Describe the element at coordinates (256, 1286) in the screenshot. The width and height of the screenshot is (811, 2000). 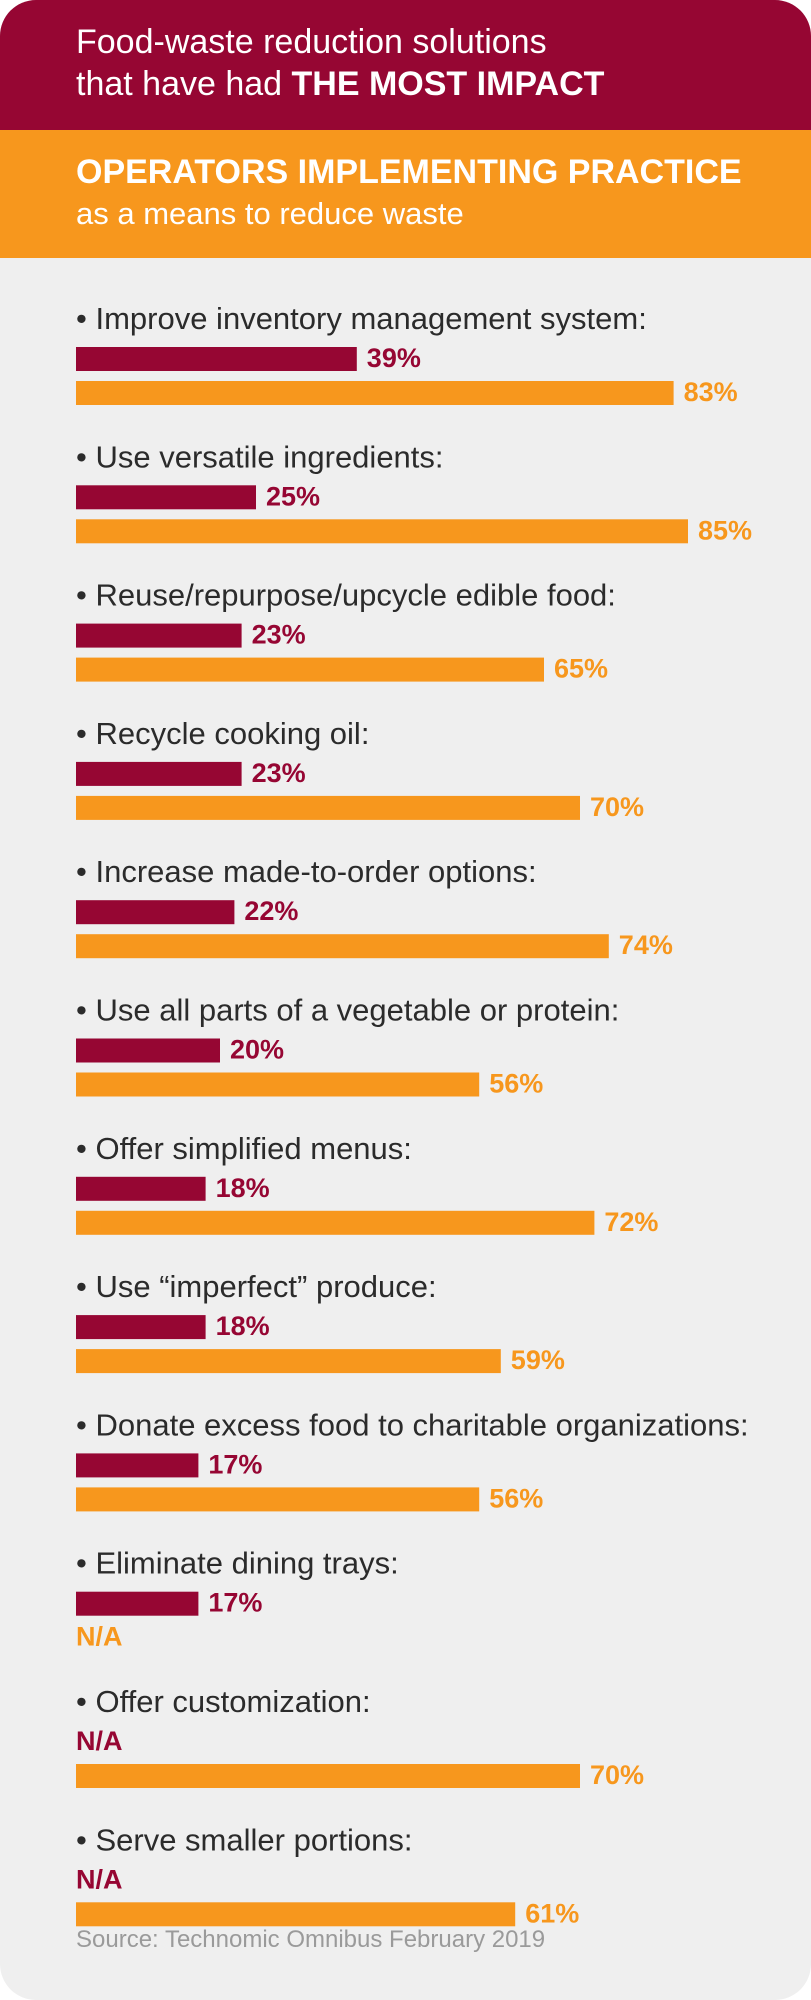
I see `category-label: • Use “imperfect” produce:` at that location.